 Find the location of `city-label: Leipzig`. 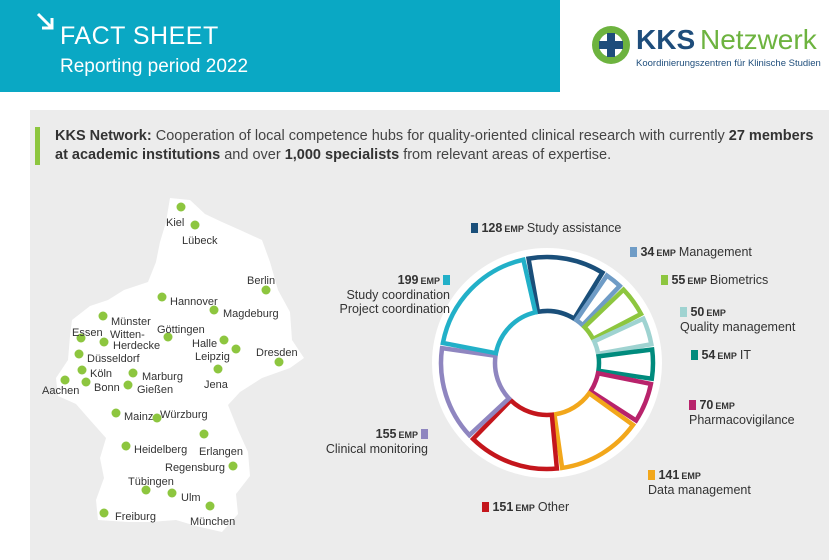

city-label: Leipzig is located at coordinates (212, 357).